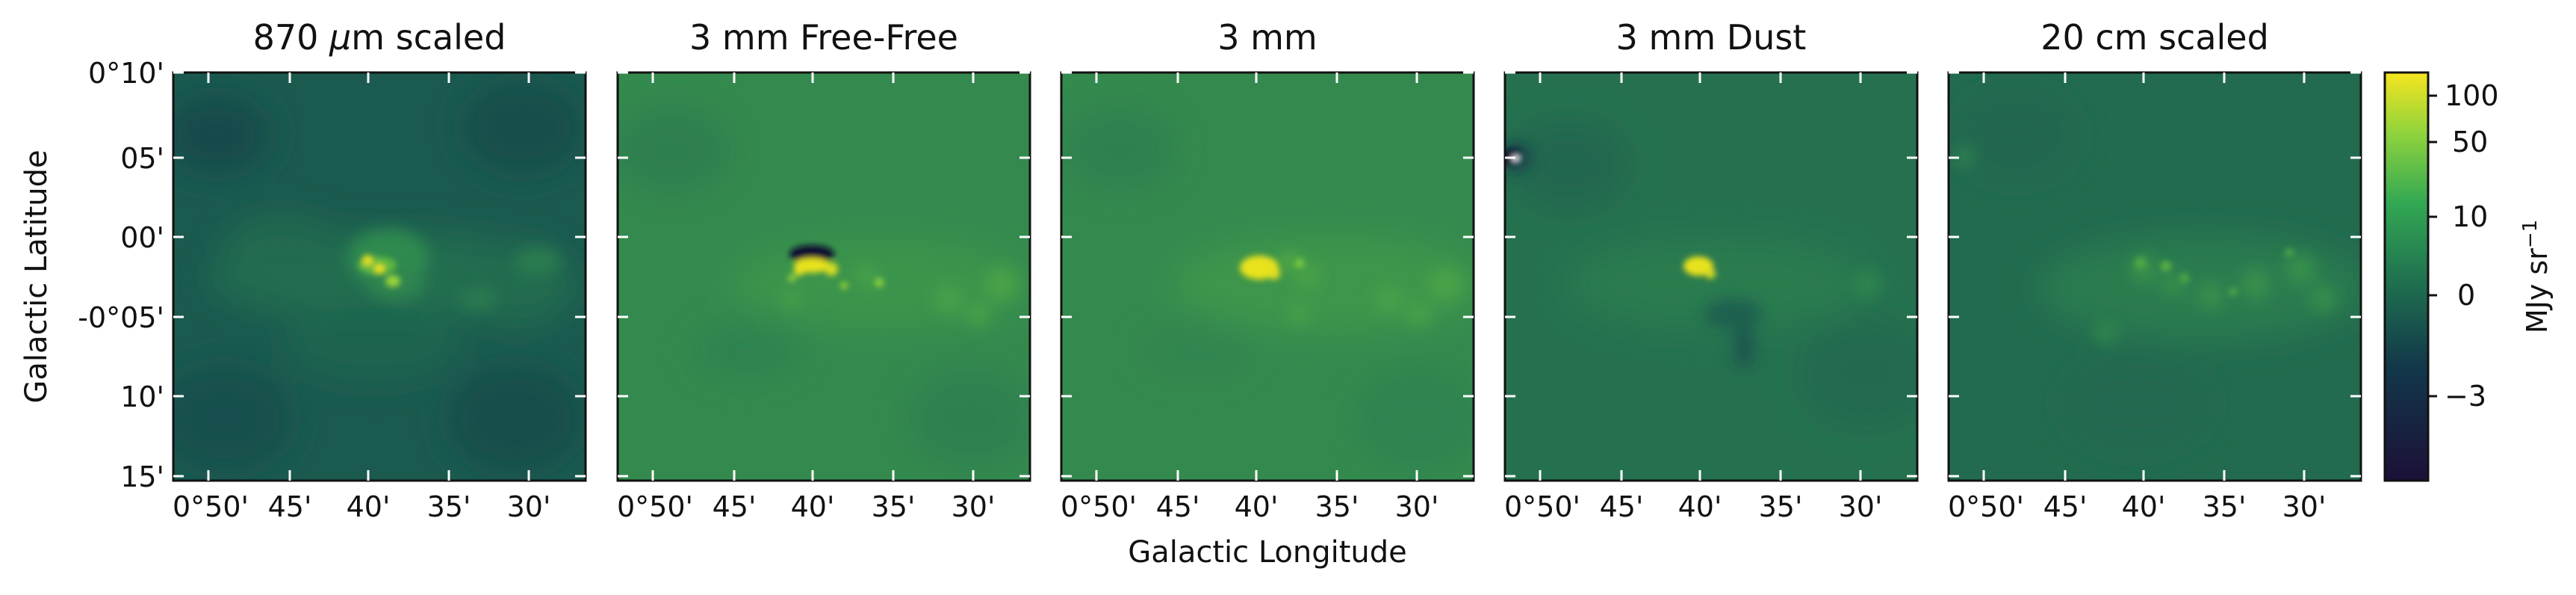 This screenshot has width=2576, height=595. I want to click on panel-870um-frame, so click(380, 276).